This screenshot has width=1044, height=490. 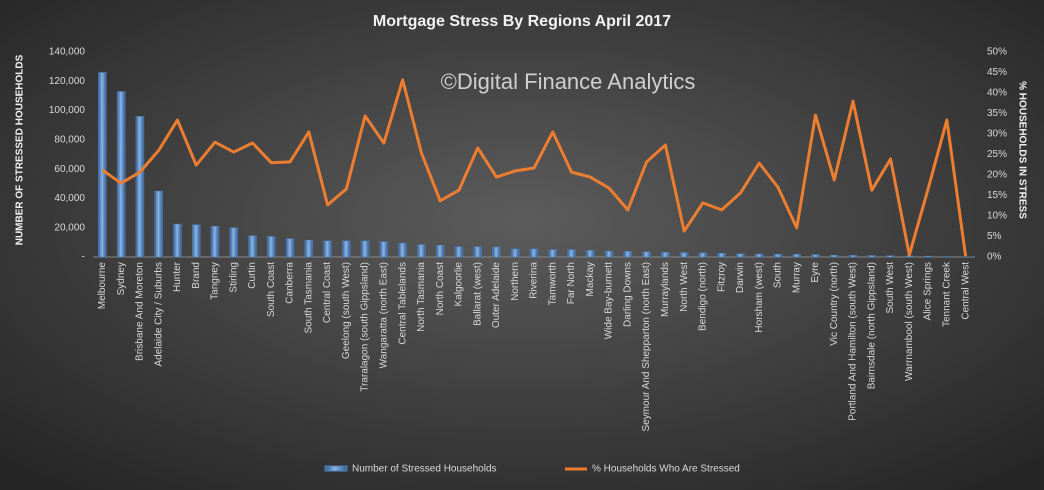 I want to click on y-tick-label: 100,000, so click(x=67, y=110).